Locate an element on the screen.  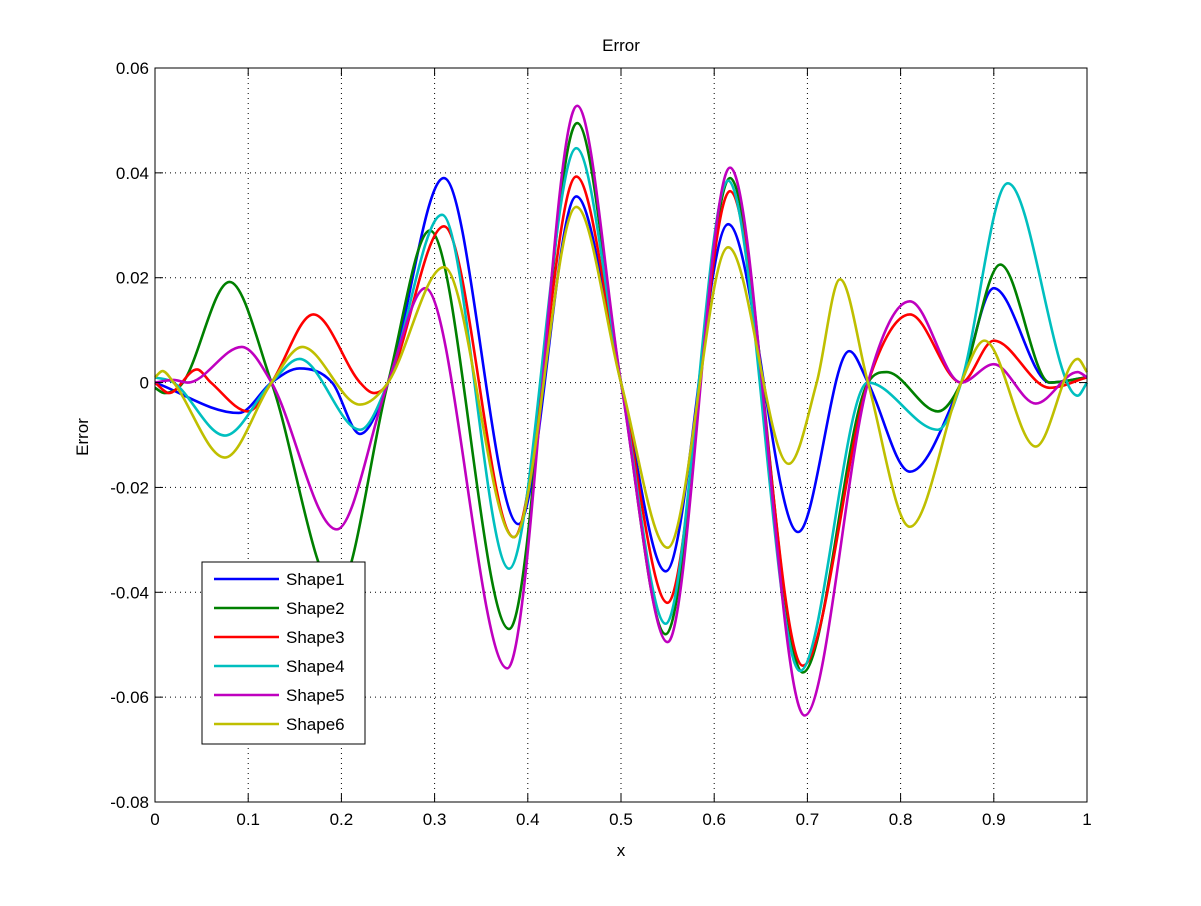
x-tick-label: 0.3 is located at coordinates (435, 819).